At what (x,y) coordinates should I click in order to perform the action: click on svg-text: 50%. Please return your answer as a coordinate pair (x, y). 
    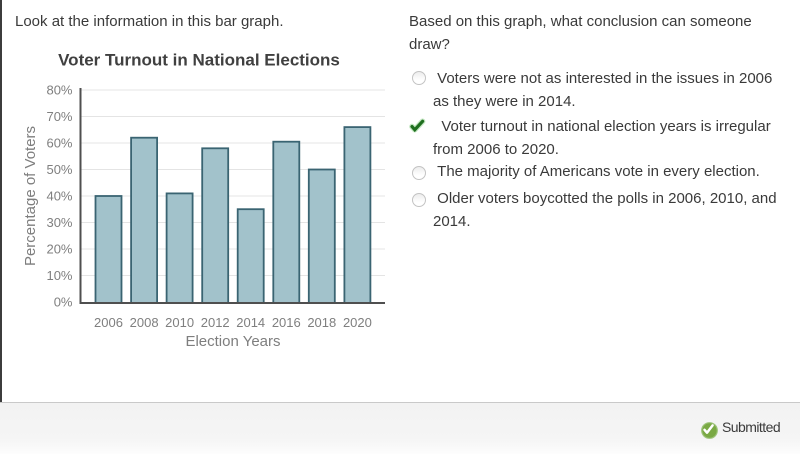
    Looking at the image, I should click on (59, 169).